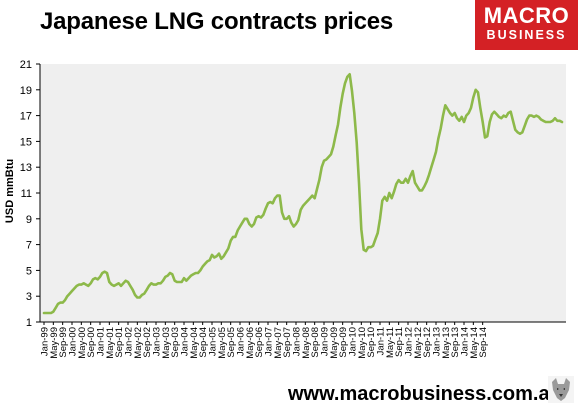  I want to click on logo-line-business: BUSINESS, so click(526, 35).